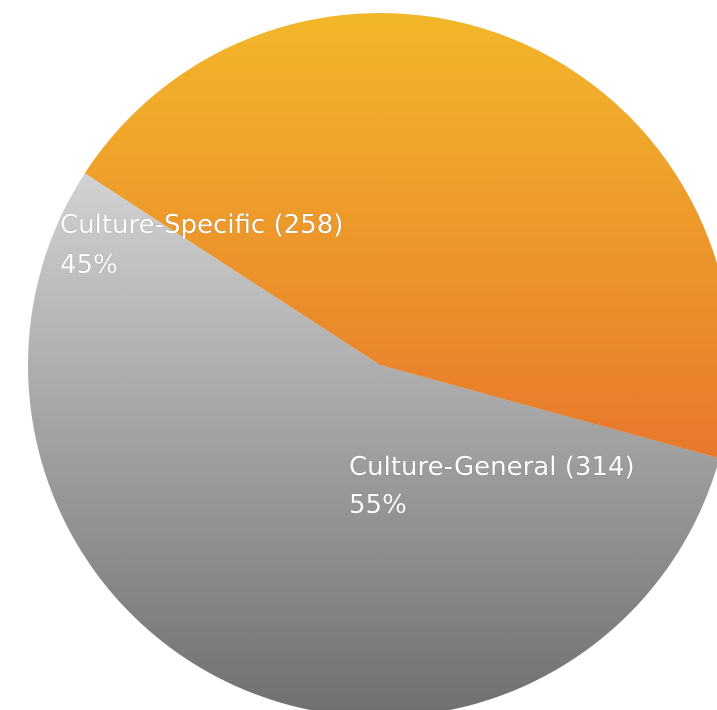 This screenshot has height=710, width=717. What do you see at coordinates (201, 225) in the screenshot?
I see `slice-label-culture-specific: Culture-Specific (258)` at bounding box center [201, 225].